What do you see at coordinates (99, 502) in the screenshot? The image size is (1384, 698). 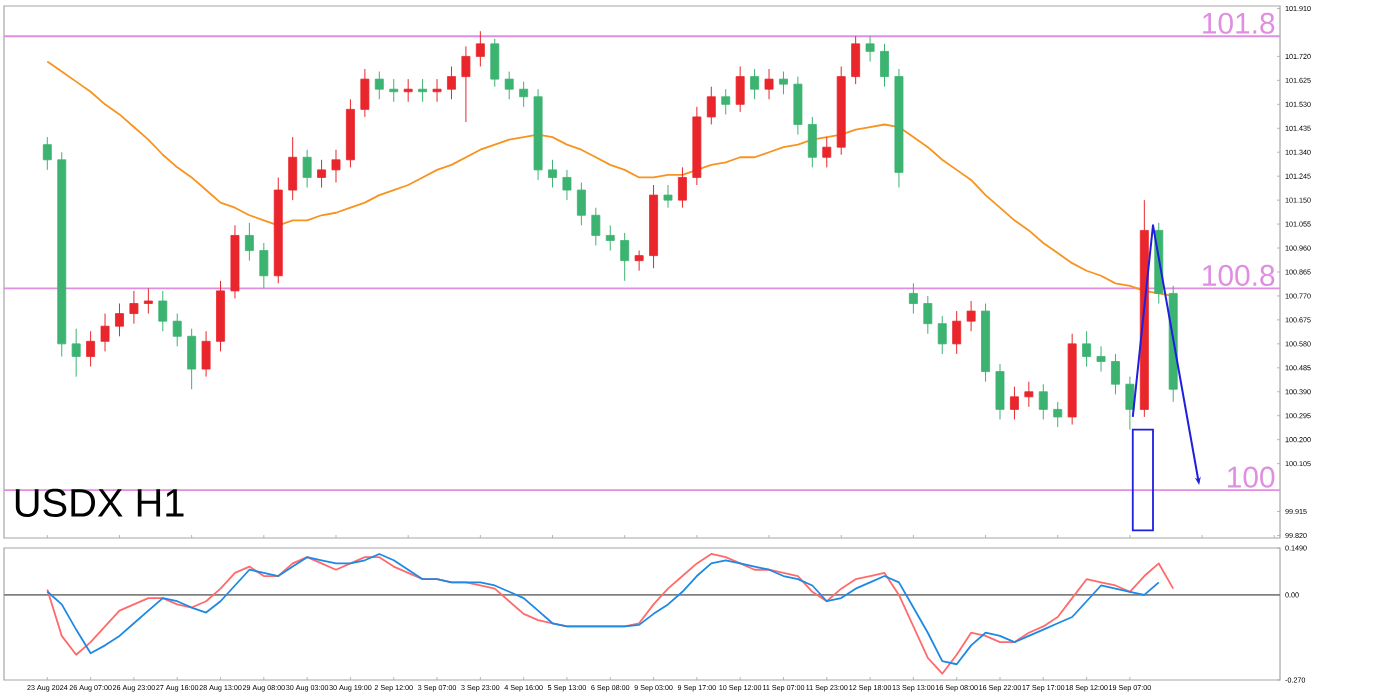 I see `annotation: USDX H1` at bounding box center [99, 502].